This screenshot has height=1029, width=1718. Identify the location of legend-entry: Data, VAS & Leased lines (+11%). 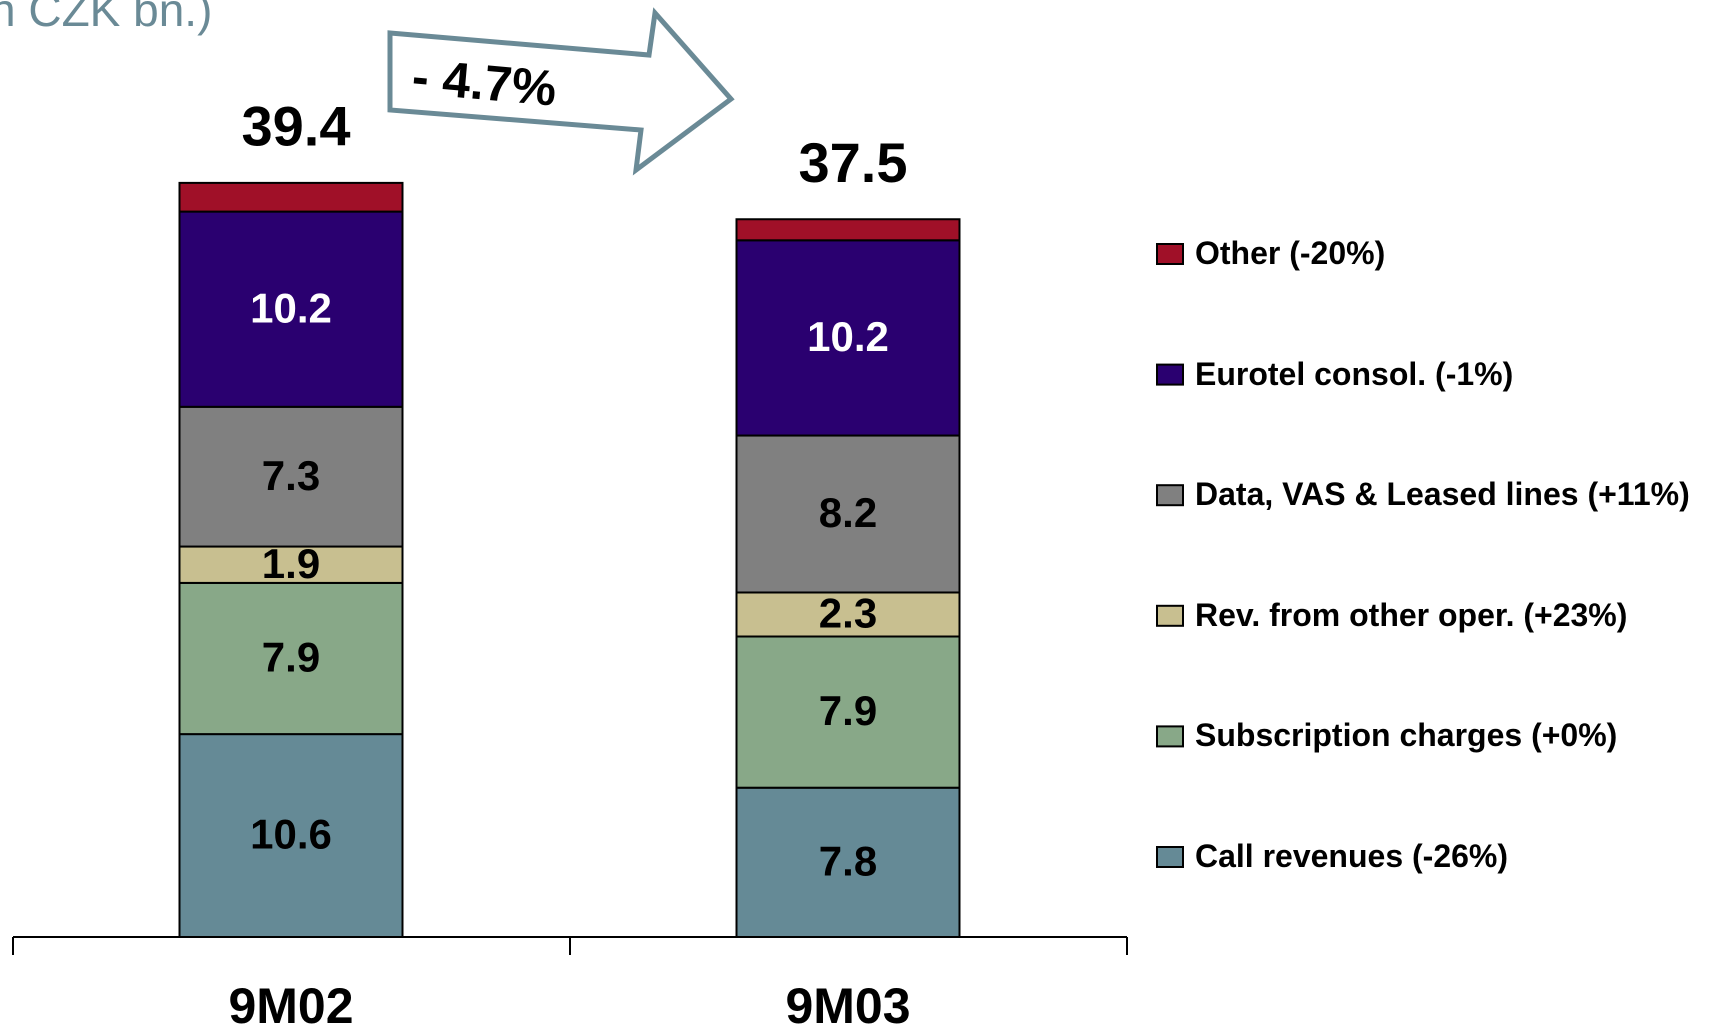
(1442, 494).